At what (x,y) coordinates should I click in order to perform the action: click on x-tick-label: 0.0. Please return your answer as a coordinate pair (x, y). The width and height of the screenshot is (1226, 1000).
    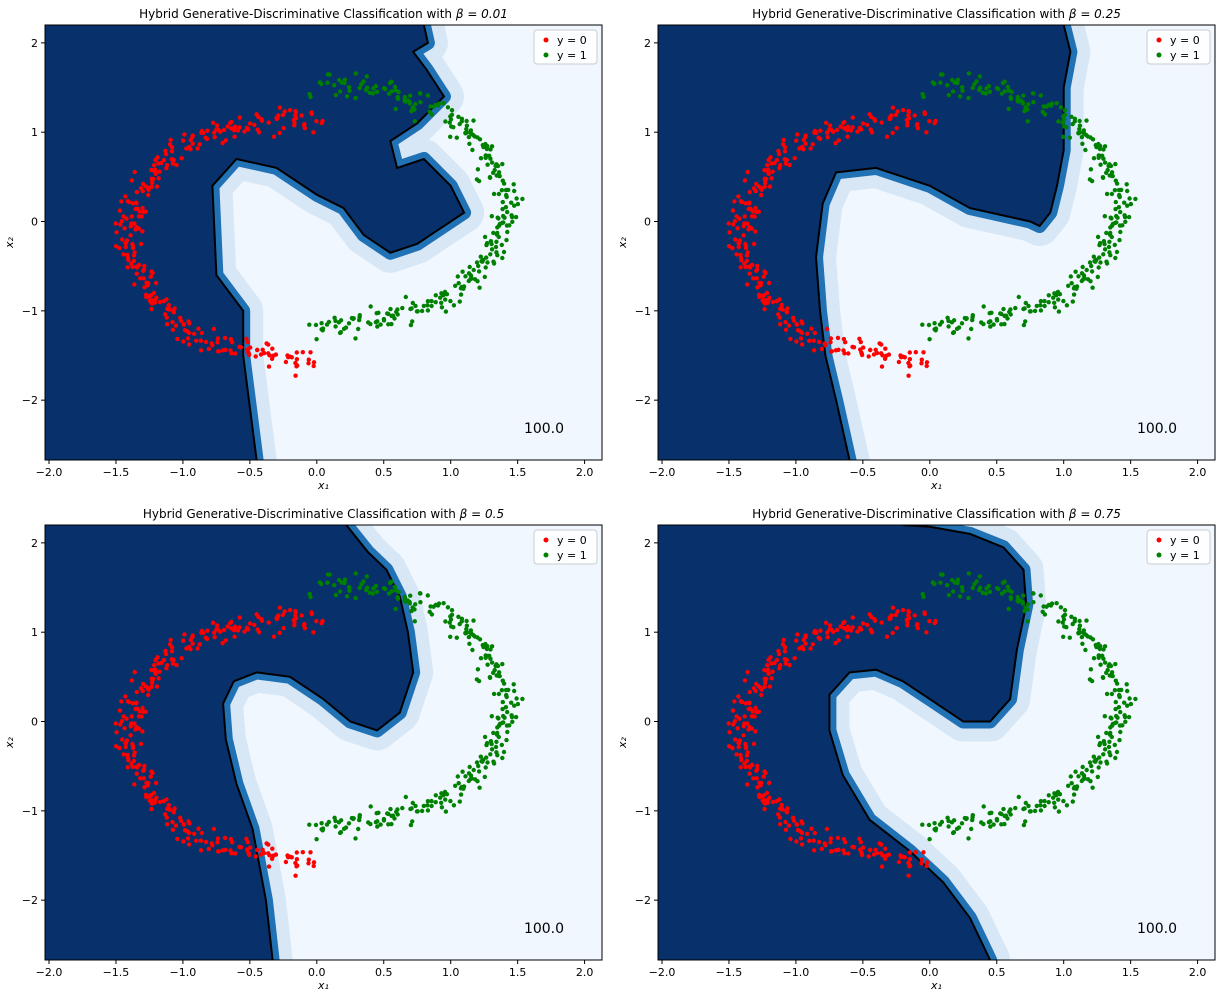
    Looking at the image, I should click on (930, 972).